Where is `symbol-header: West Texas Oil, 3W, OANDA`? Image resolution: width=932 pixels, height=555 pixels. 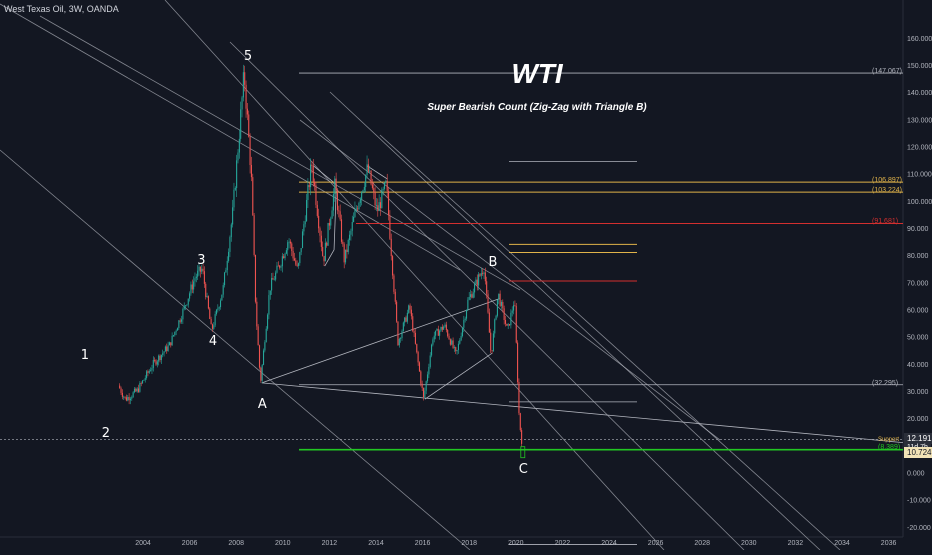 symbol-header: West Texas Oil, 3W, OANDA is located at coordinates (61, 9).